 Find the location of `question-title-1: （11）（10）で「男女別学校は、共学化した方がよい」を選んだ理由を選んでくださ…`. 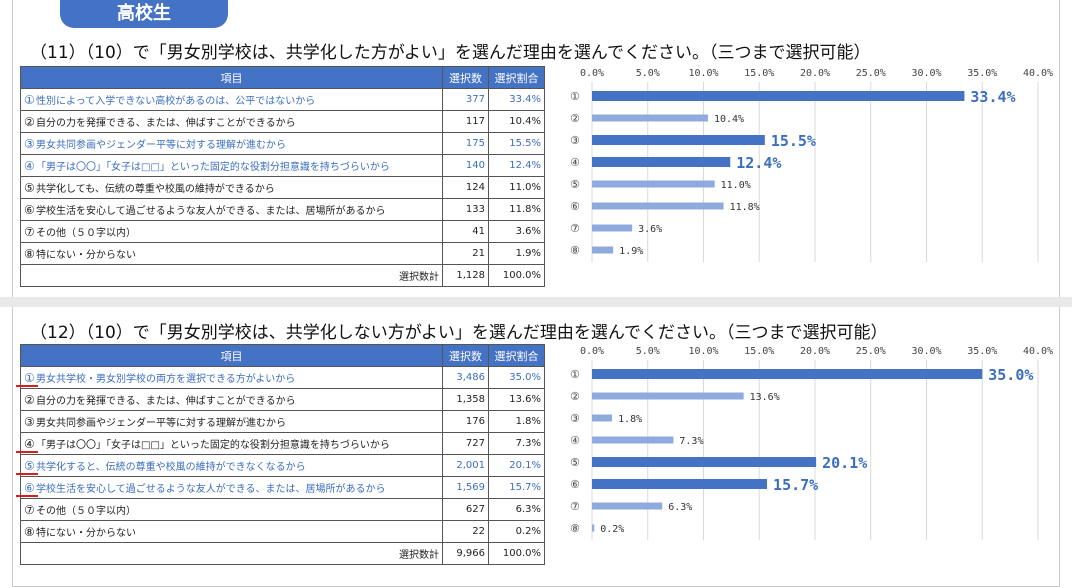

question-title-1: （11）（10）で「男女別学校は、共学化した方がよい」を選んだ理由を選んでくださ… is located at coordinates (450, 53).